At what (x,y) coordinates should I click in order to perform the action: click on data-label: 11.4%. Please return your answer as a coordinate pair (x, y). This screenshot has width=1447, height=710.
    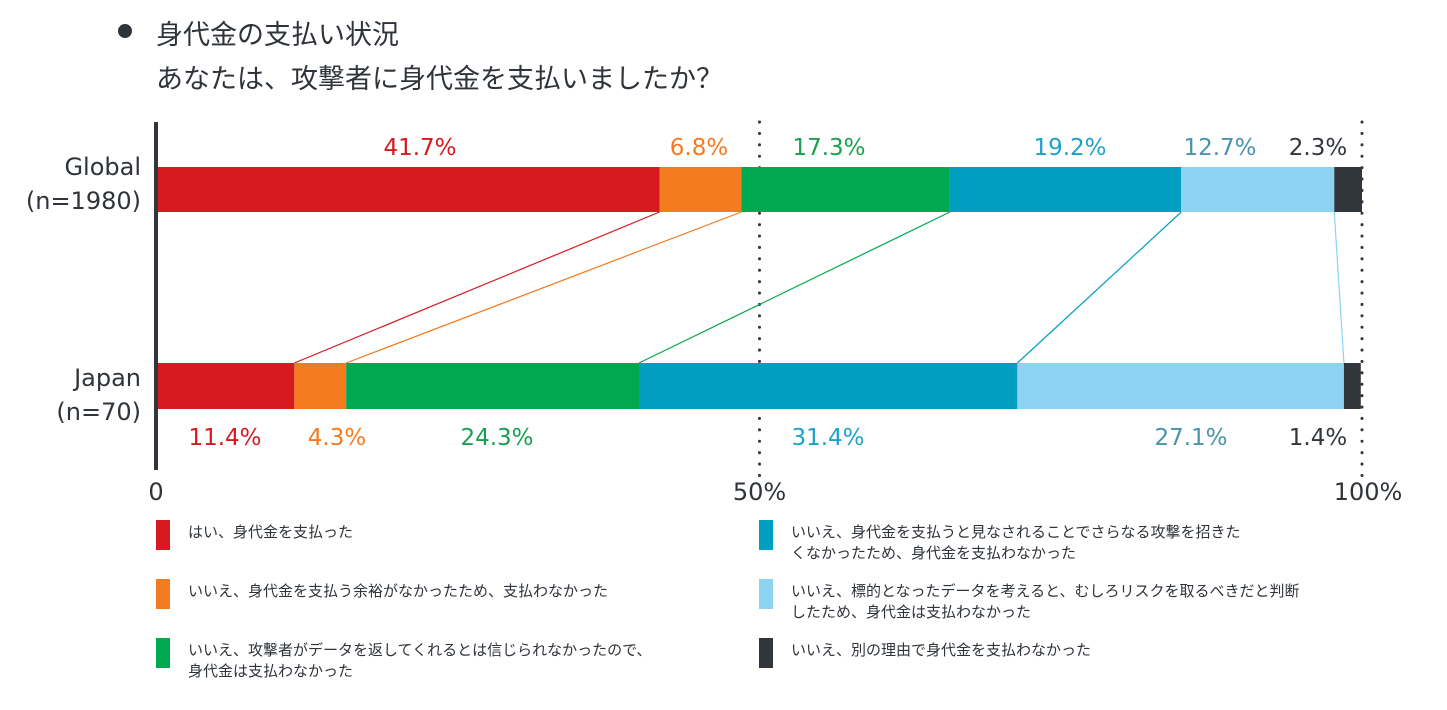
    Looking at the image, I should click on (224, 438).